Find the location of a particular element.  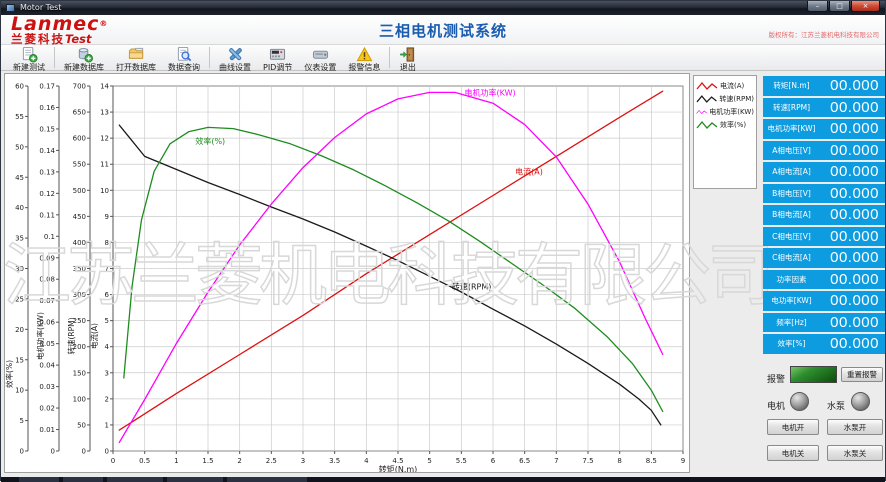

exit-door-icon is located at coordinates (407, 54).